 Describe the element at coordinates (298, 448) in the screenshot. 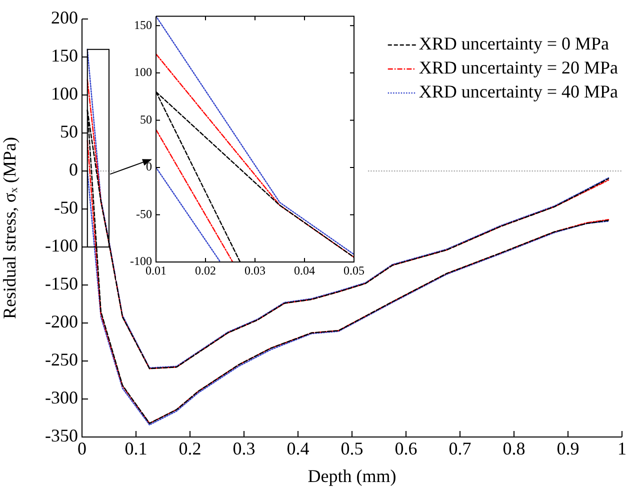

I see `x-tick-label: 0.4` at that location.